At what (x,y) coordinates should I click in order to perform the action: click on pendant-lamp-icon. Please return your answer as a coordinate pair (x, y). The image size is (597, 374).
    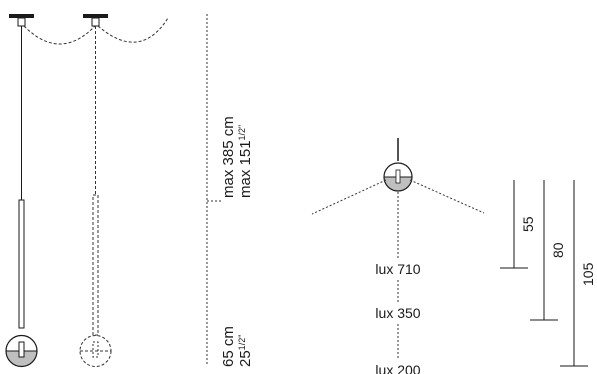
    Looking at the image, I should click on (21, 351).